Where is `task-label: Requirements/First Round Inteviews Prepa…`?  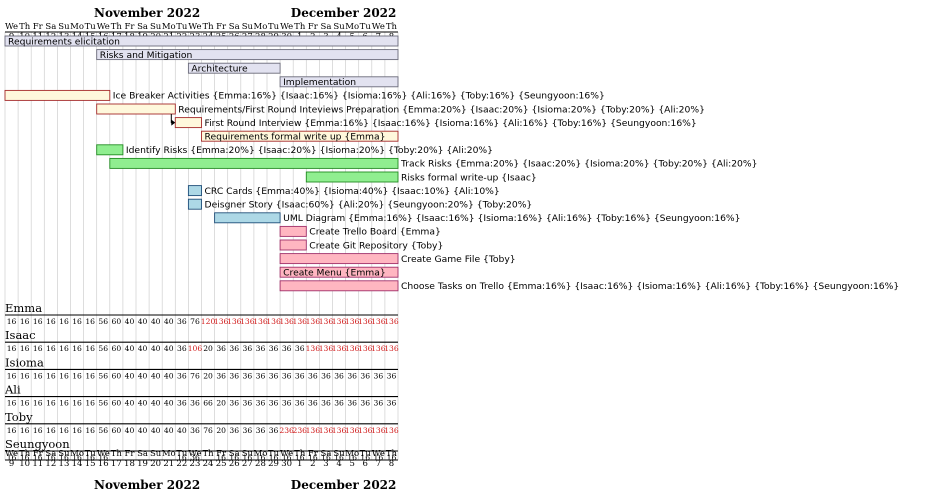
task-label: Requirements/First Round Inteviews Prepa… is located at coordinates (441, 109).